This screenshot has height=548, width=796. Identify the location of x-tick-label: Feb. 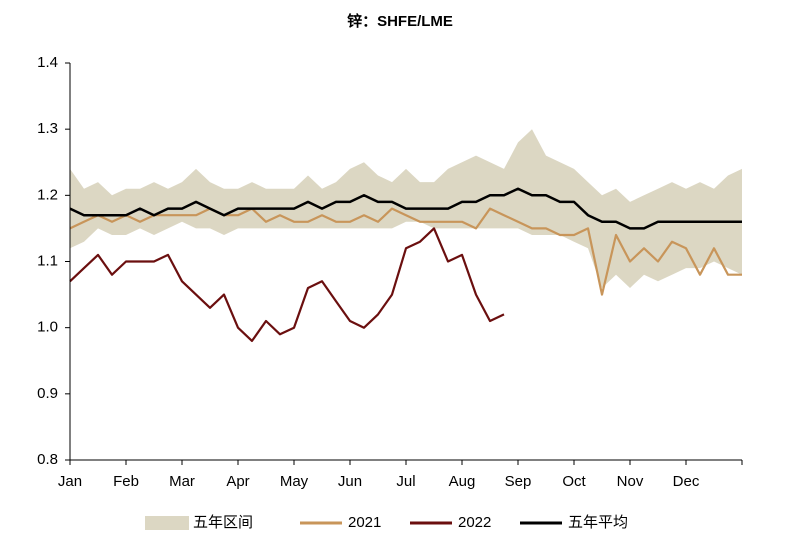
(126, 481).